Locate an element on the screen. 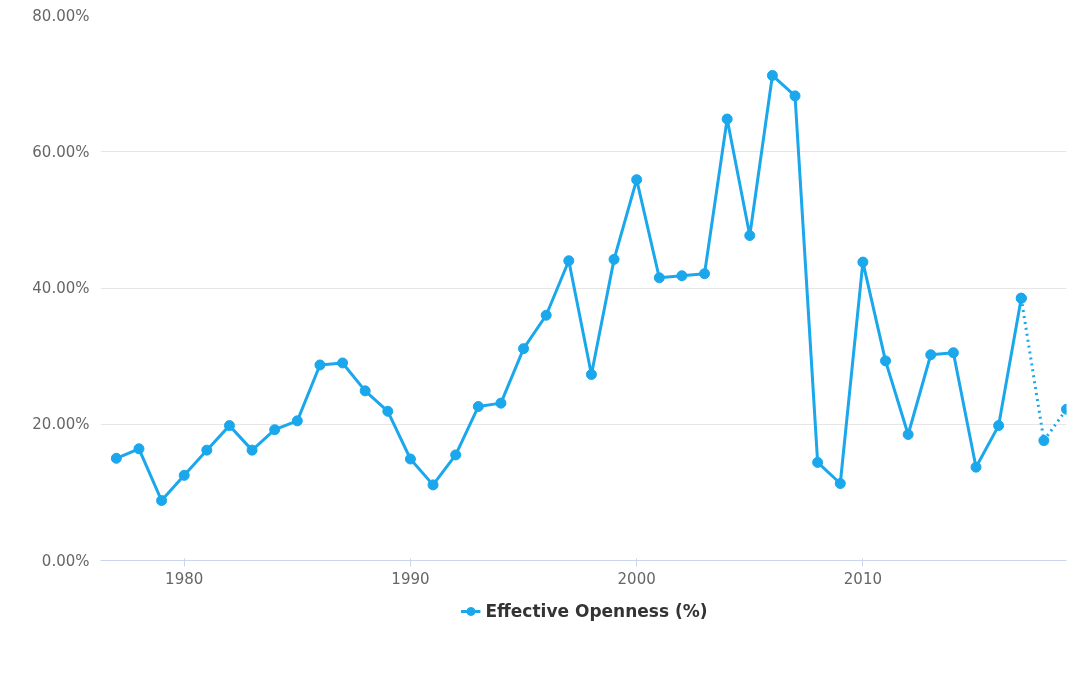 The height and width of the screenshot is (696, 1070). x-tick-label: 2010 is located at coordinates (862, 578).